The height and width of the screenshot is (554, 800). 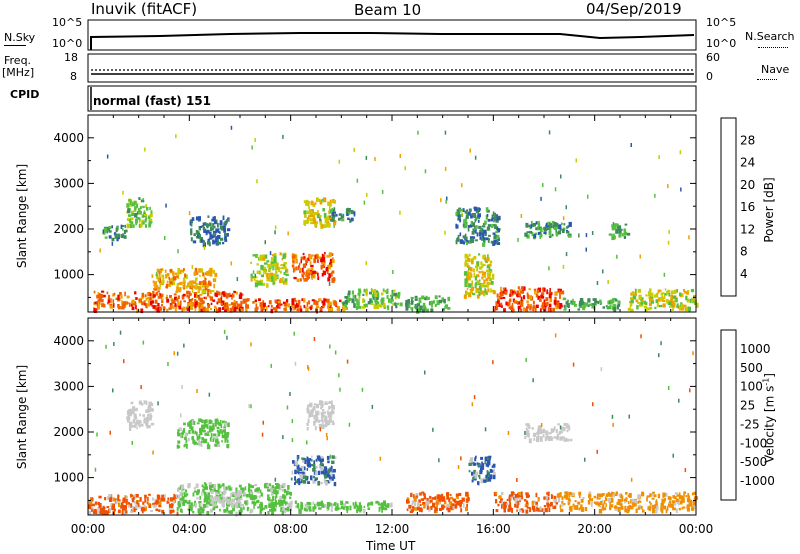 I want to click on colorbar-tick-label: 500, so click(x=751, y=368).